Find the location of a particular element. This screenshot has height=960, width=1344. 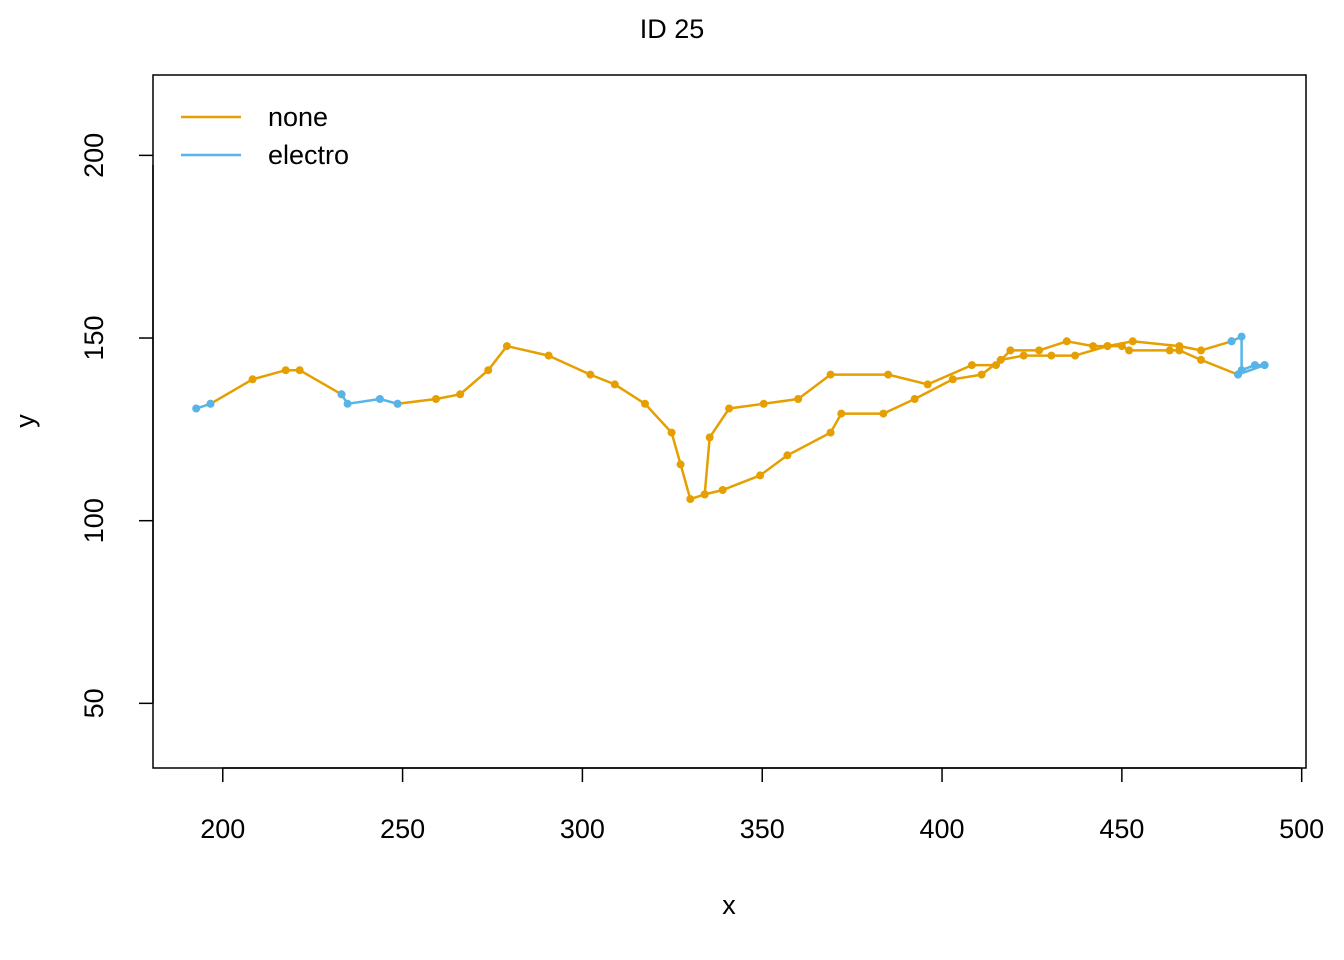

x-tick-label-400: 400 is located at coordinates (942, 829).